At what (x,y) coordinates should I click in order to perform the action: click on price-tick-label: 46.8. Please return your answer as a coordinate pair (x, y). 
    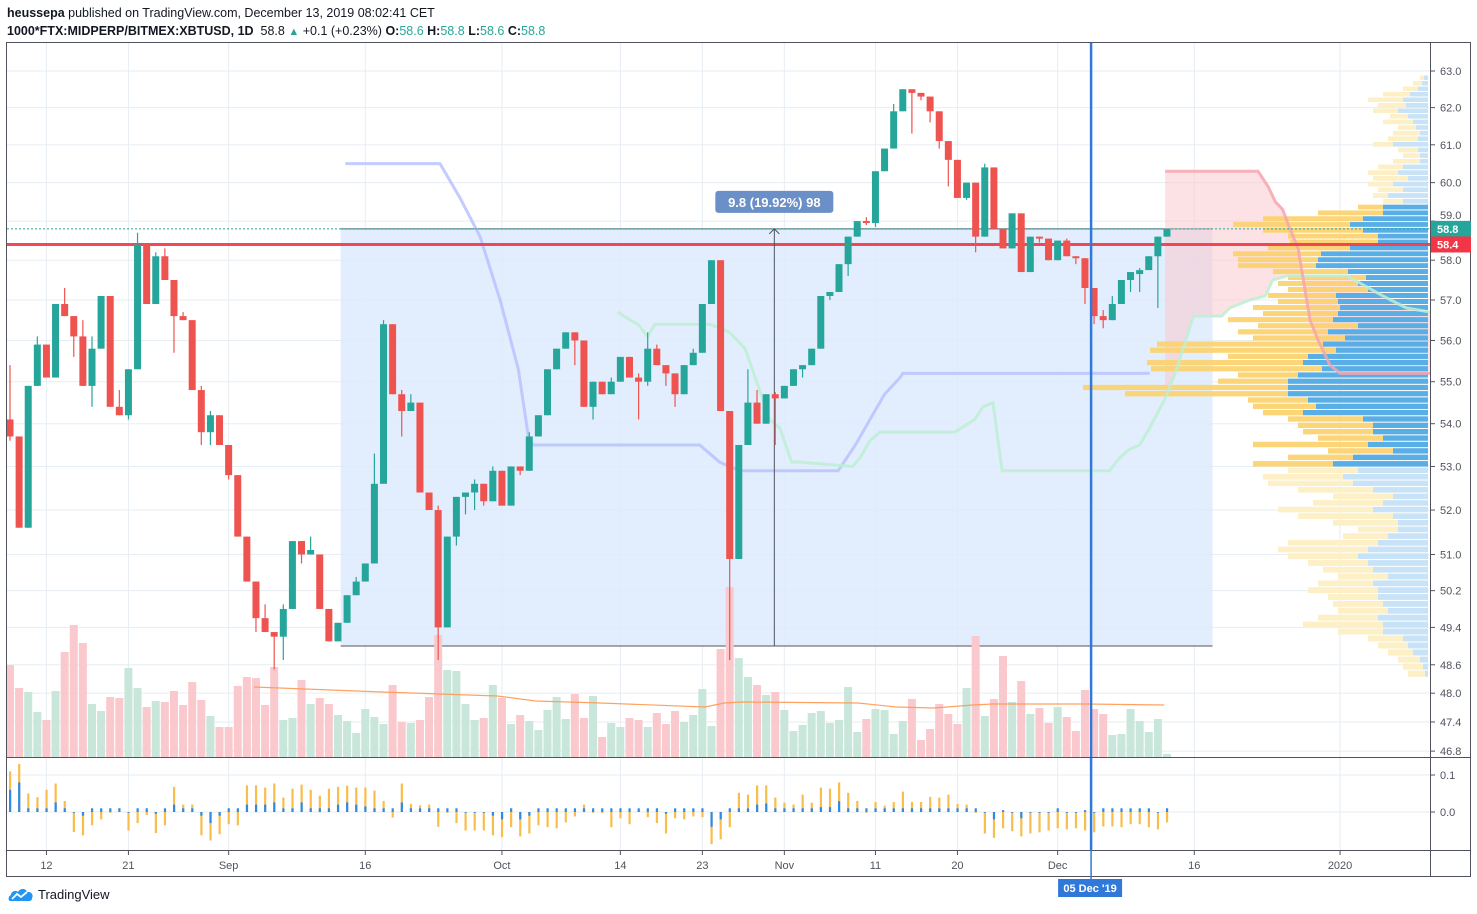
    Looking at the image, I should click on (1450, 752).